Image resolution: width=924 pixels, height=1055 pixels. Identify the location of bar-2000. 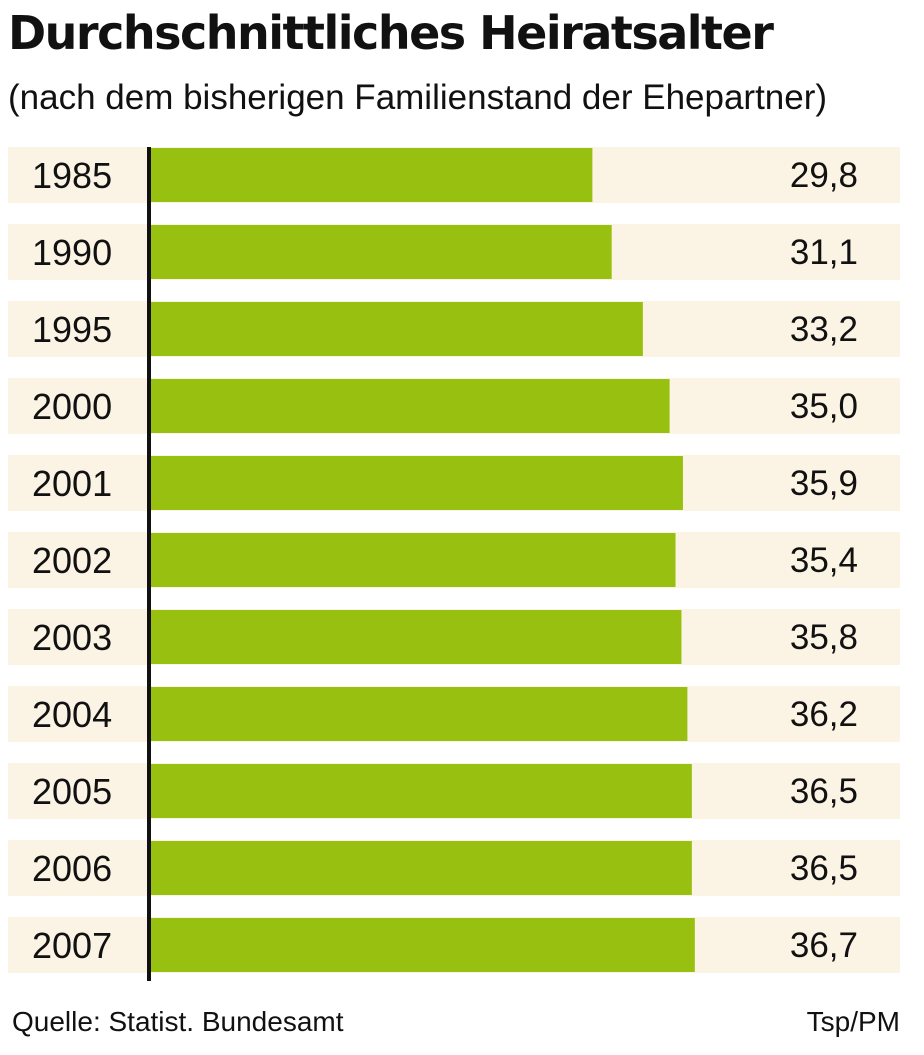
(410, 406).